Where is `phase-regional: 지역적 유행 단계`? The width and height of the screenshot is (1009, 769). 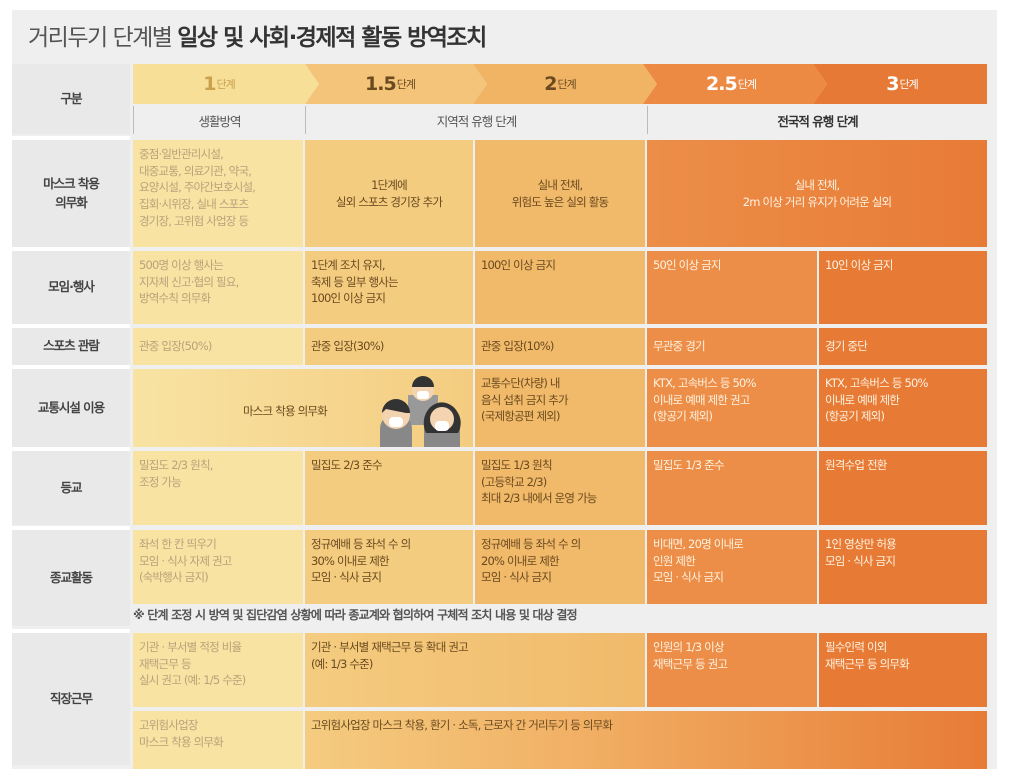
phase-regional: 지역적 유행 단계 is located at coordinates (476, 120).